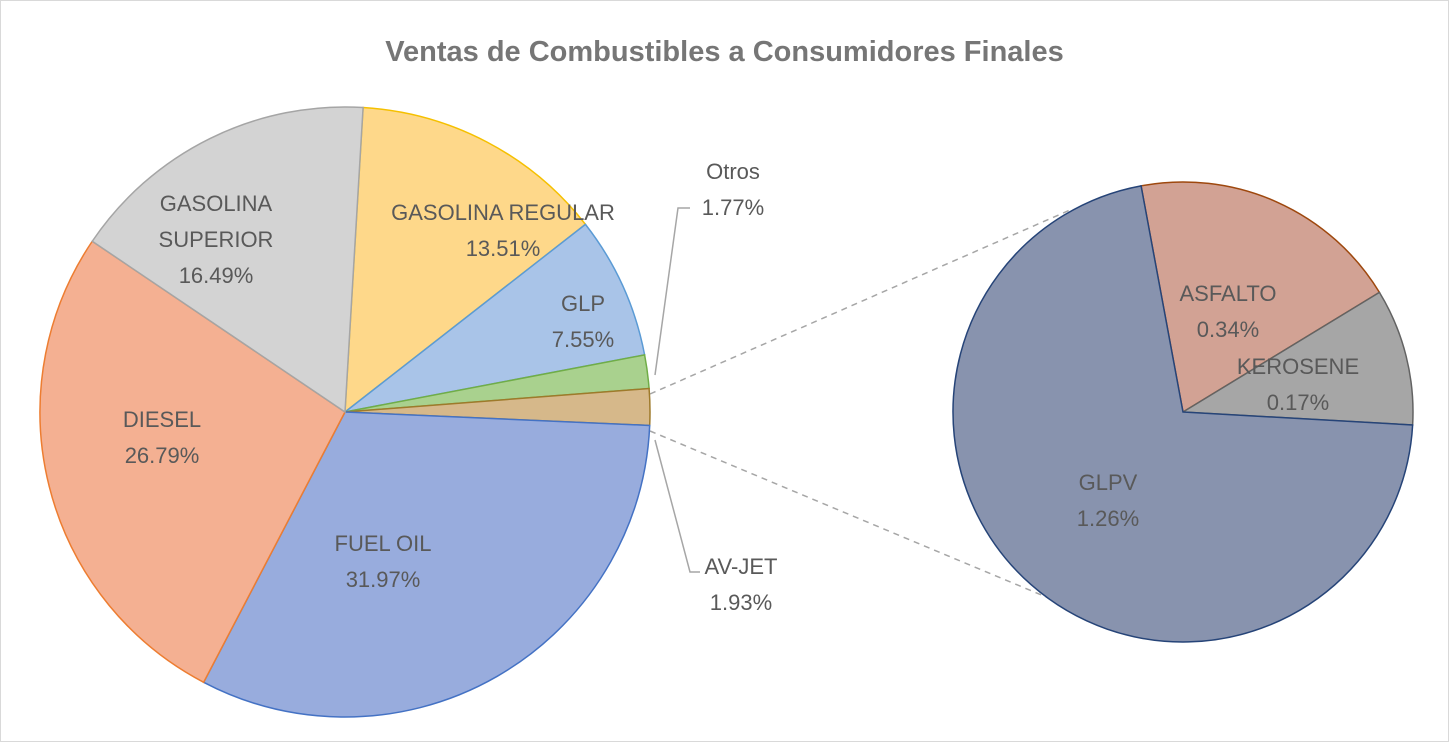 This screenshot has width=1449, height=742. Describe the element at coordinates (583, 339) in the screenshot. I see `value-label: 7.55%` at that location.